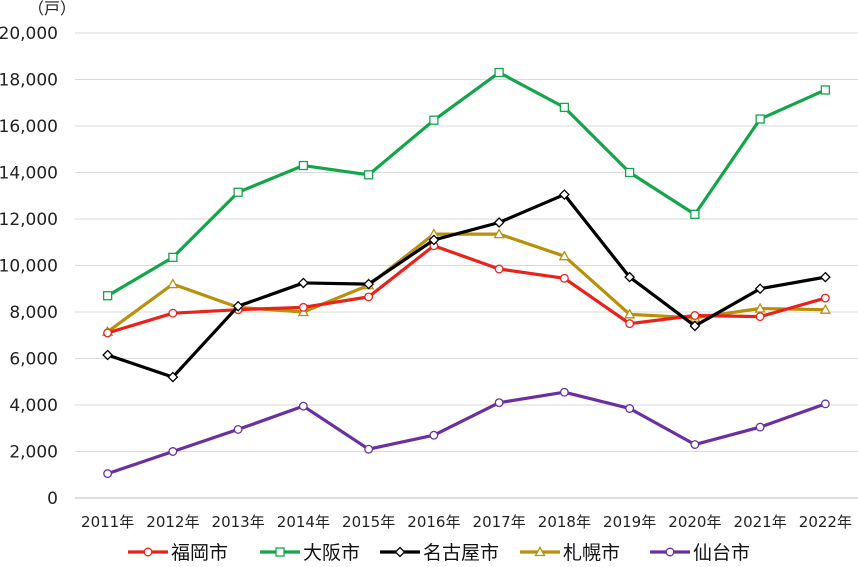  What do you see at coordinates (694, 522) in the screenshot?
I see `x-tick-label: 2020年` at bounding box center [694, 522].